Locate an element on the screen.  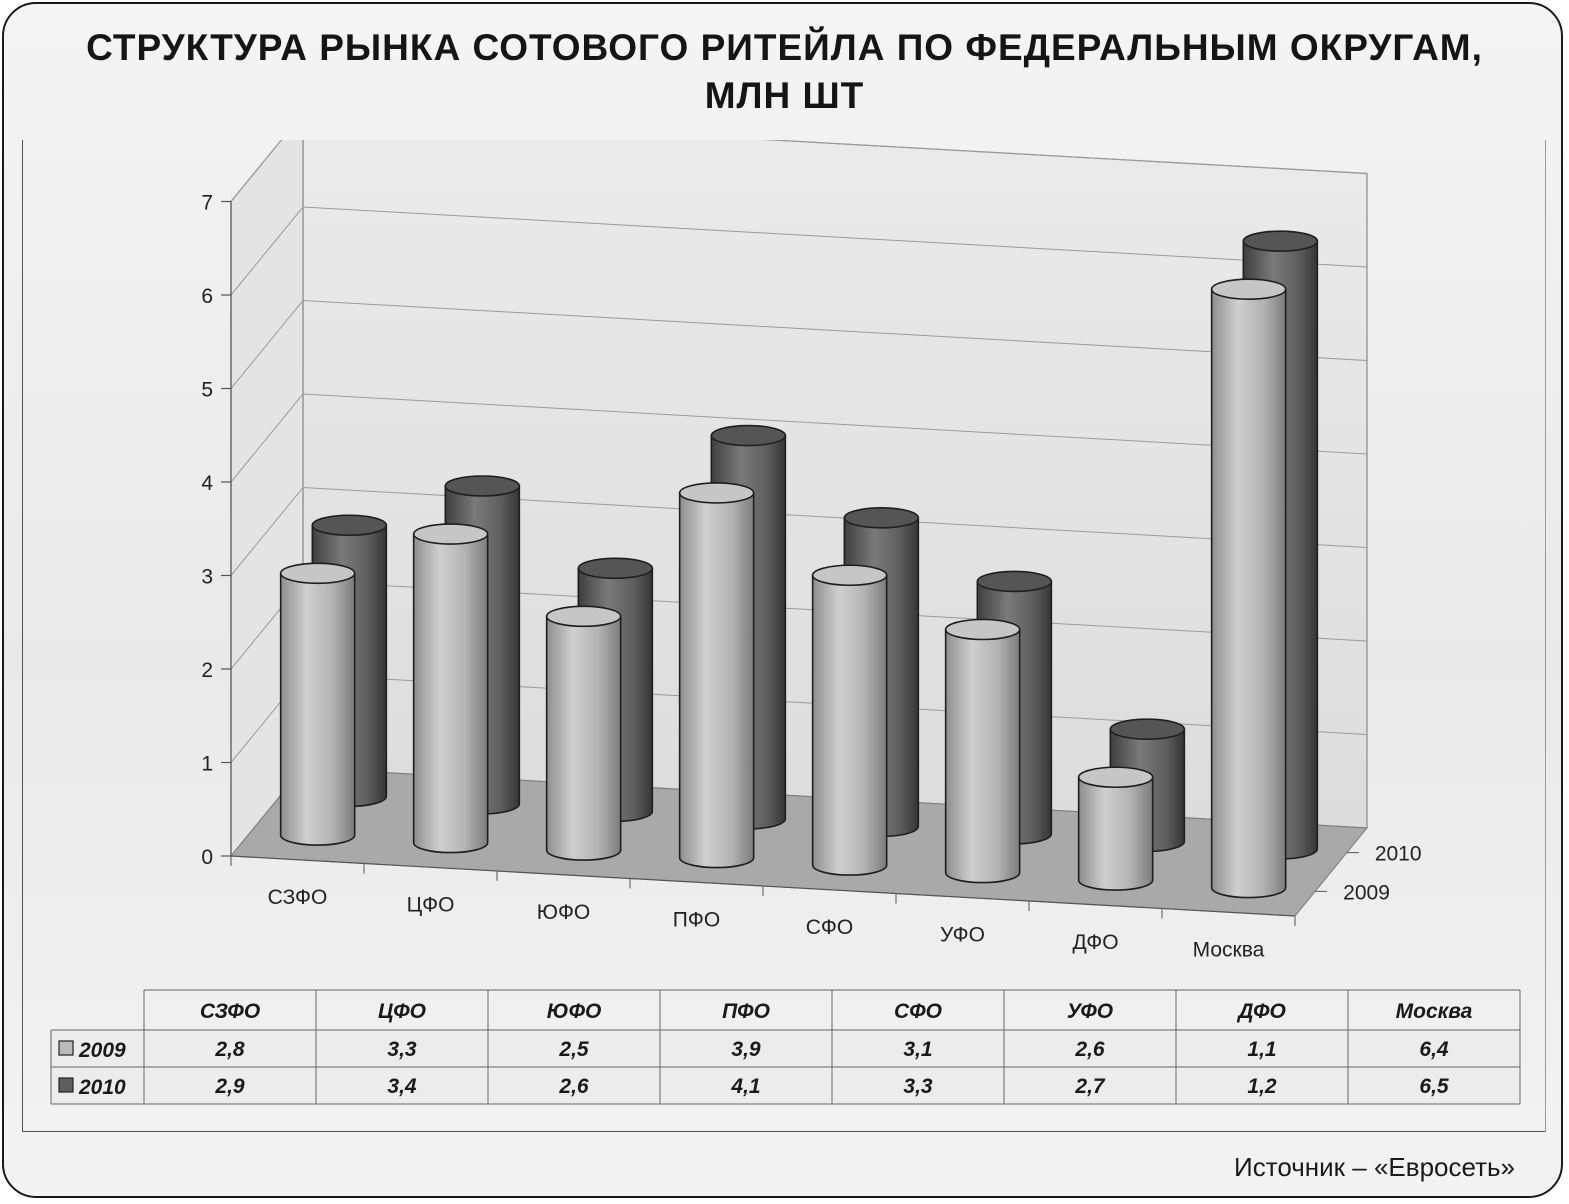
table-value-cell: 4,1 is located at coordinates (745, 1086).